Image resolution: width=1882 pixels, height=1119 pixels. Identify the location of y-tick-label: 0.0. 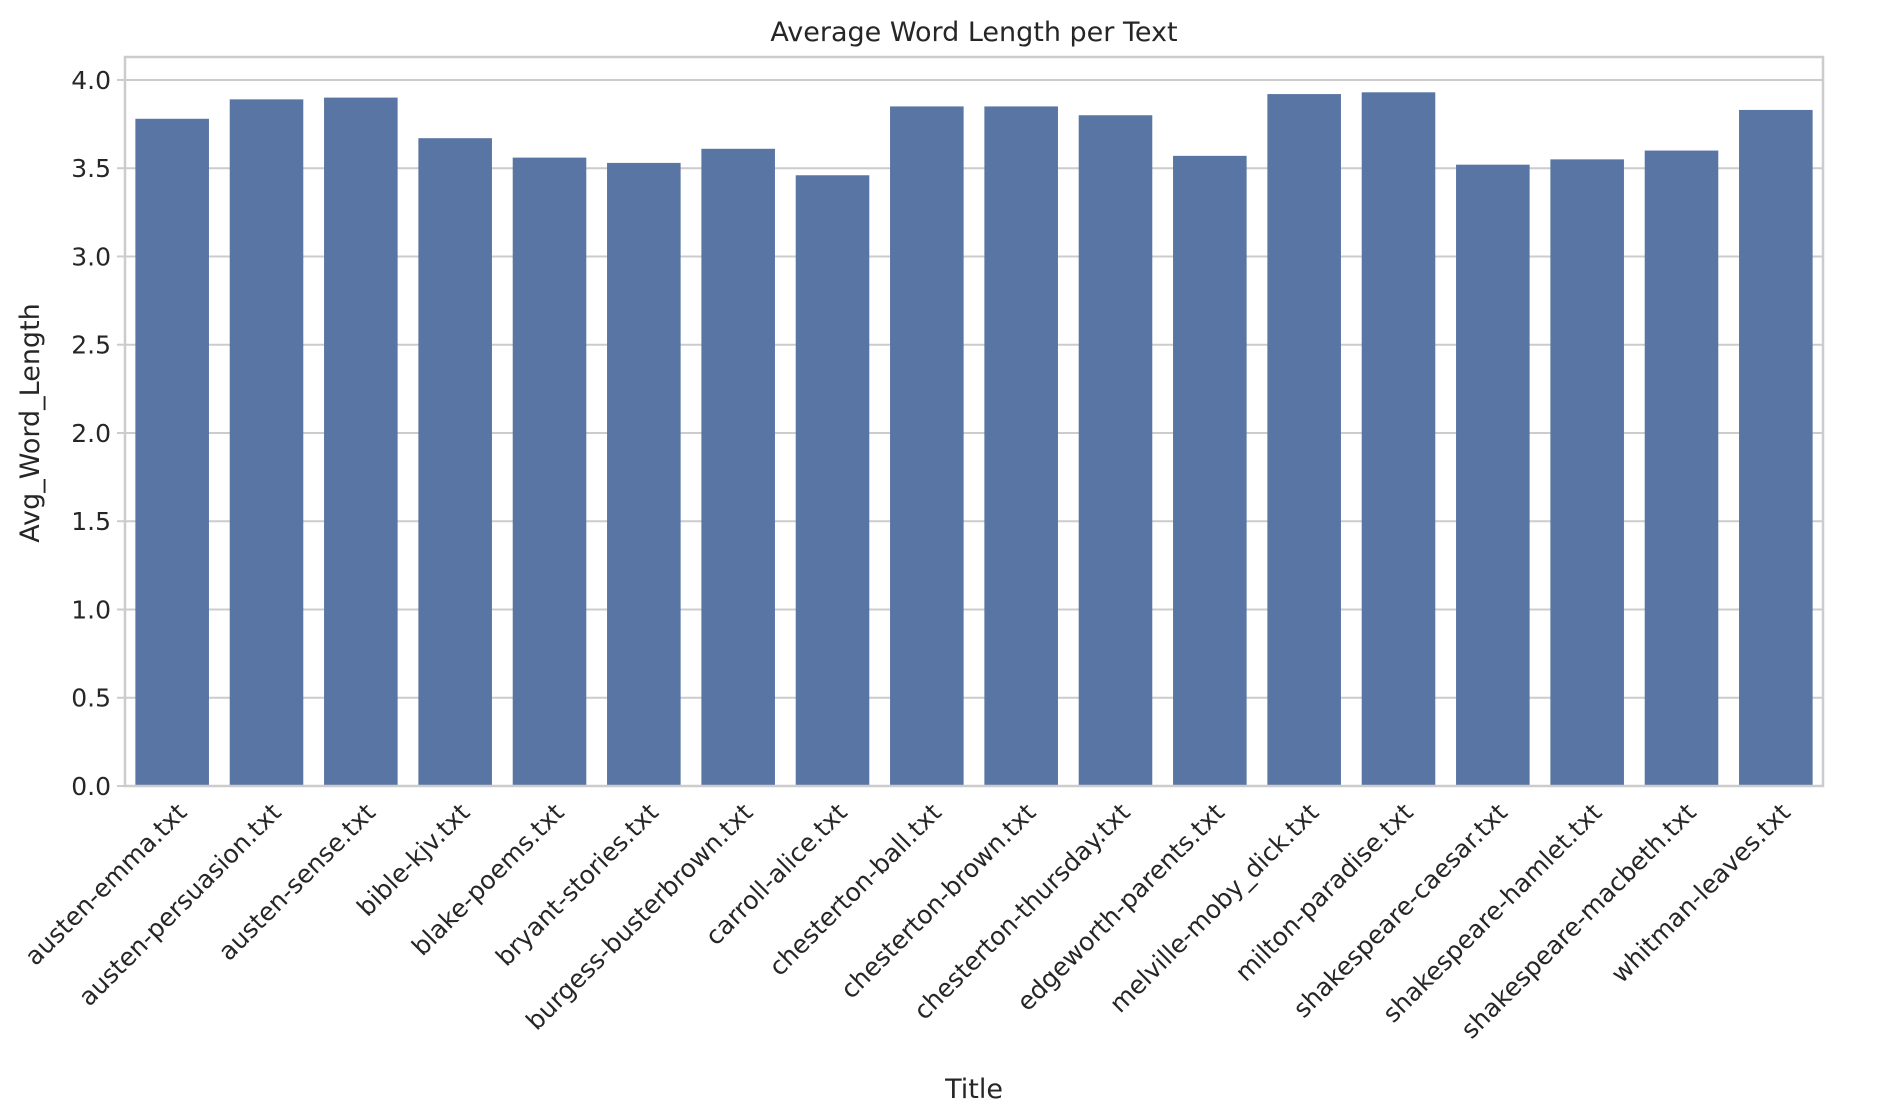
(91, 786).